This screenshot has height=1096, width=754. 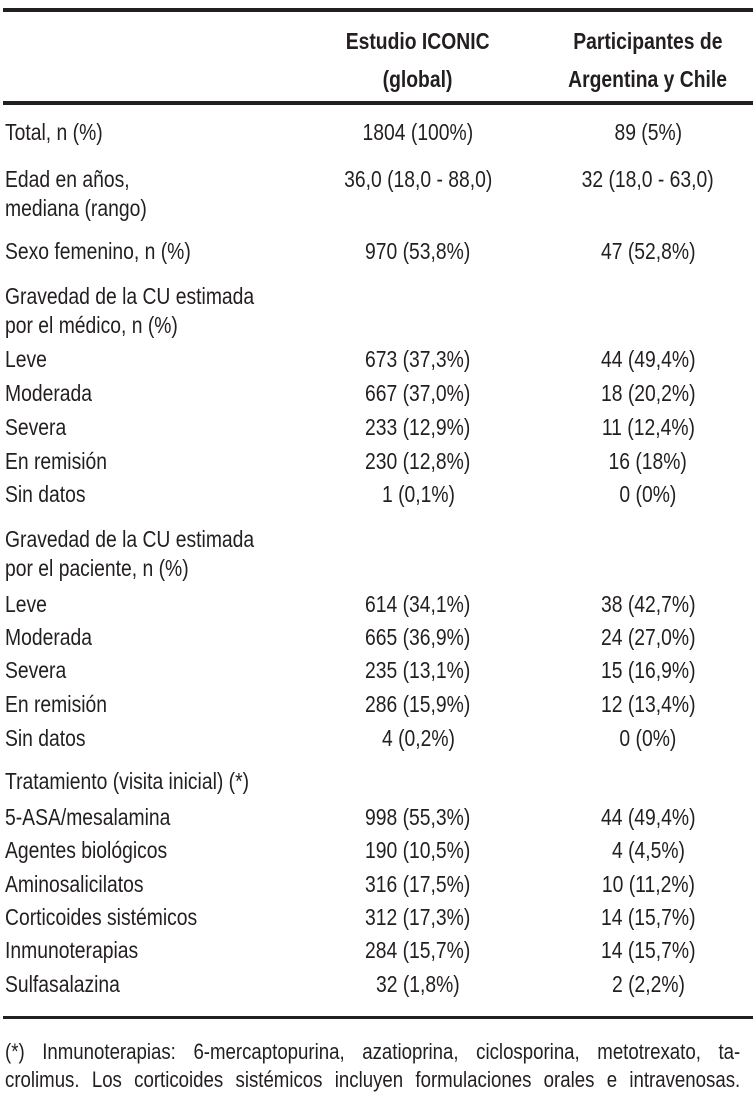 What do you see at coordinates (418, 41) in the screenshot?
I see `header-iconic-line1: Estudio ICONIC` at bounding box center [418, 41].